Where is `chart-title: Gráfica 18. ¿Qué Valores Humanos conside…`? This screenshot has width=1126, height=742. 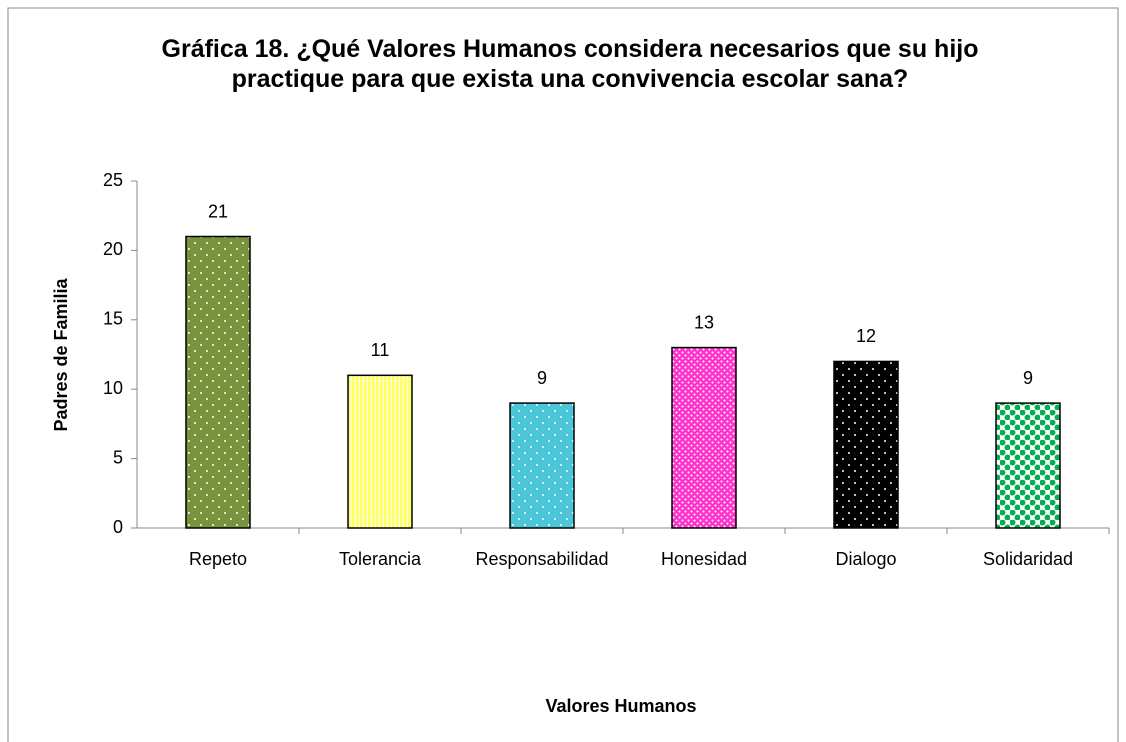
chart-title: Gráfica 18. ¿Qué Valores Humanos conside… is located at coordinates (570, 64).